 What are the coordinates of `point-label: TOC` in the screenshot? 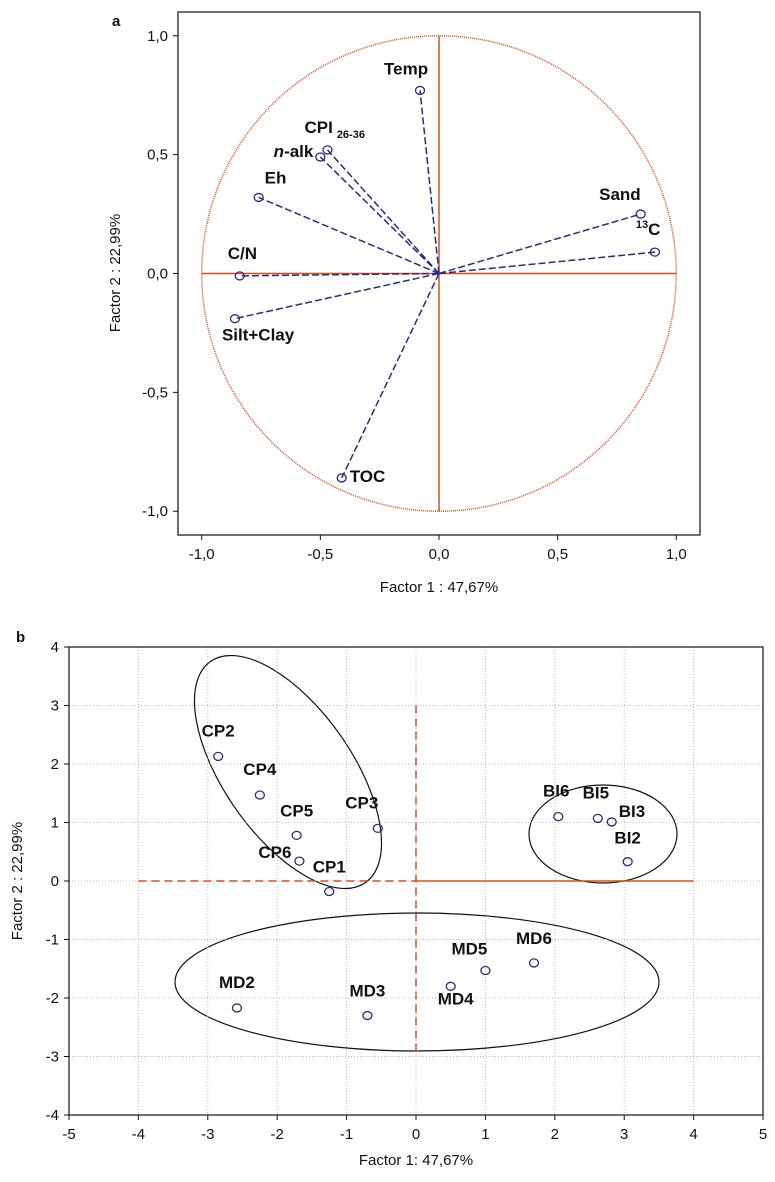 It's located at (368, 476).